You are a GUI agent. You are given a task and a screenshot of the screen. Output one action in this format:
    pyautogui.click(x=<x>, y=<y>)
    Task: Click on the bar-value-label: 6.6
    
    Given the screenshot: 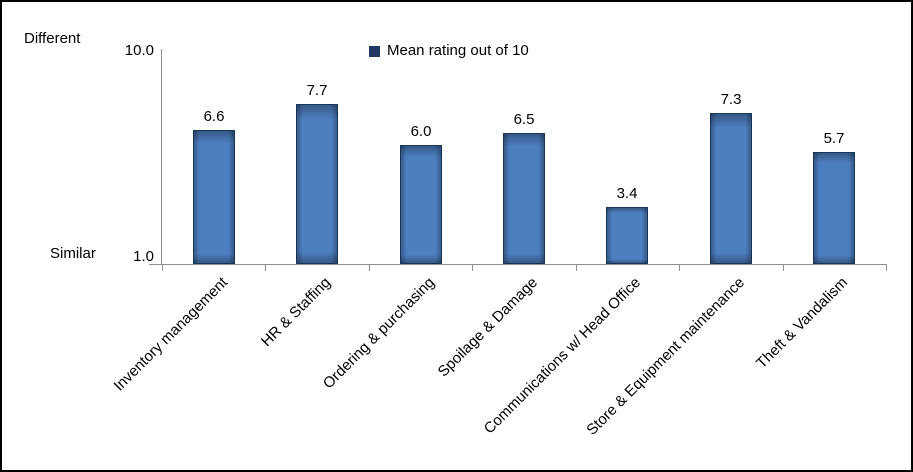 What is the action you would take?
    pyautogui.click(x=214, y=116)
    